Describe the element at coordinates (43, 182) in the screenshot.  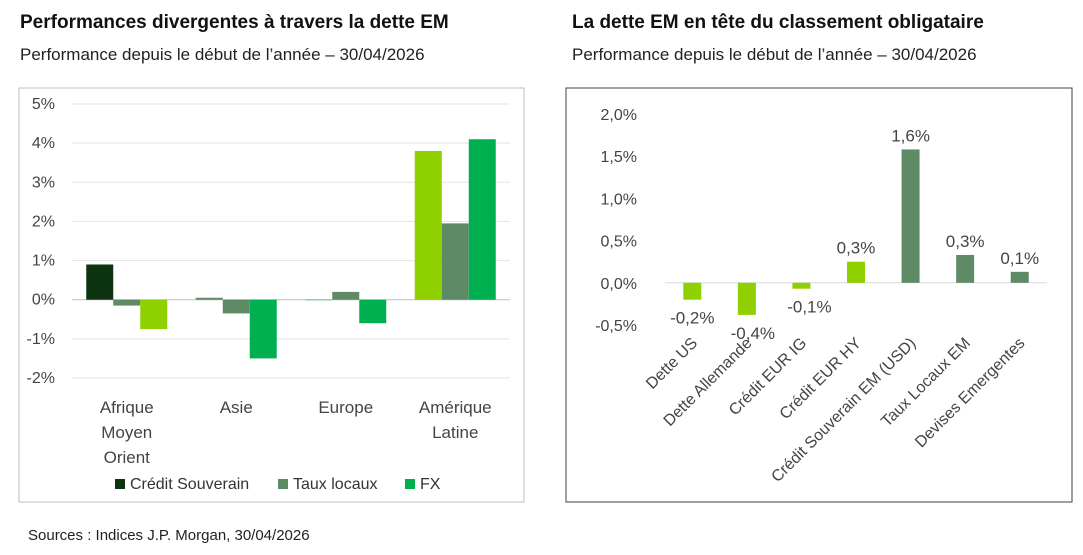
I see `y-tick-label: 3%` at that location.